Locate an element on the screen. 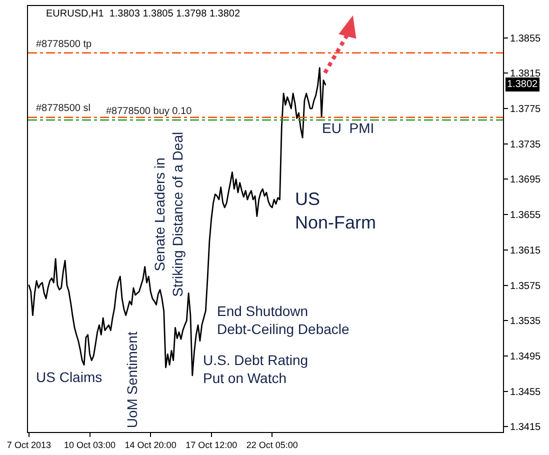 The image size is (549, 455). ref-line-label: #8778500 sl is located at coordinates (63, 108).